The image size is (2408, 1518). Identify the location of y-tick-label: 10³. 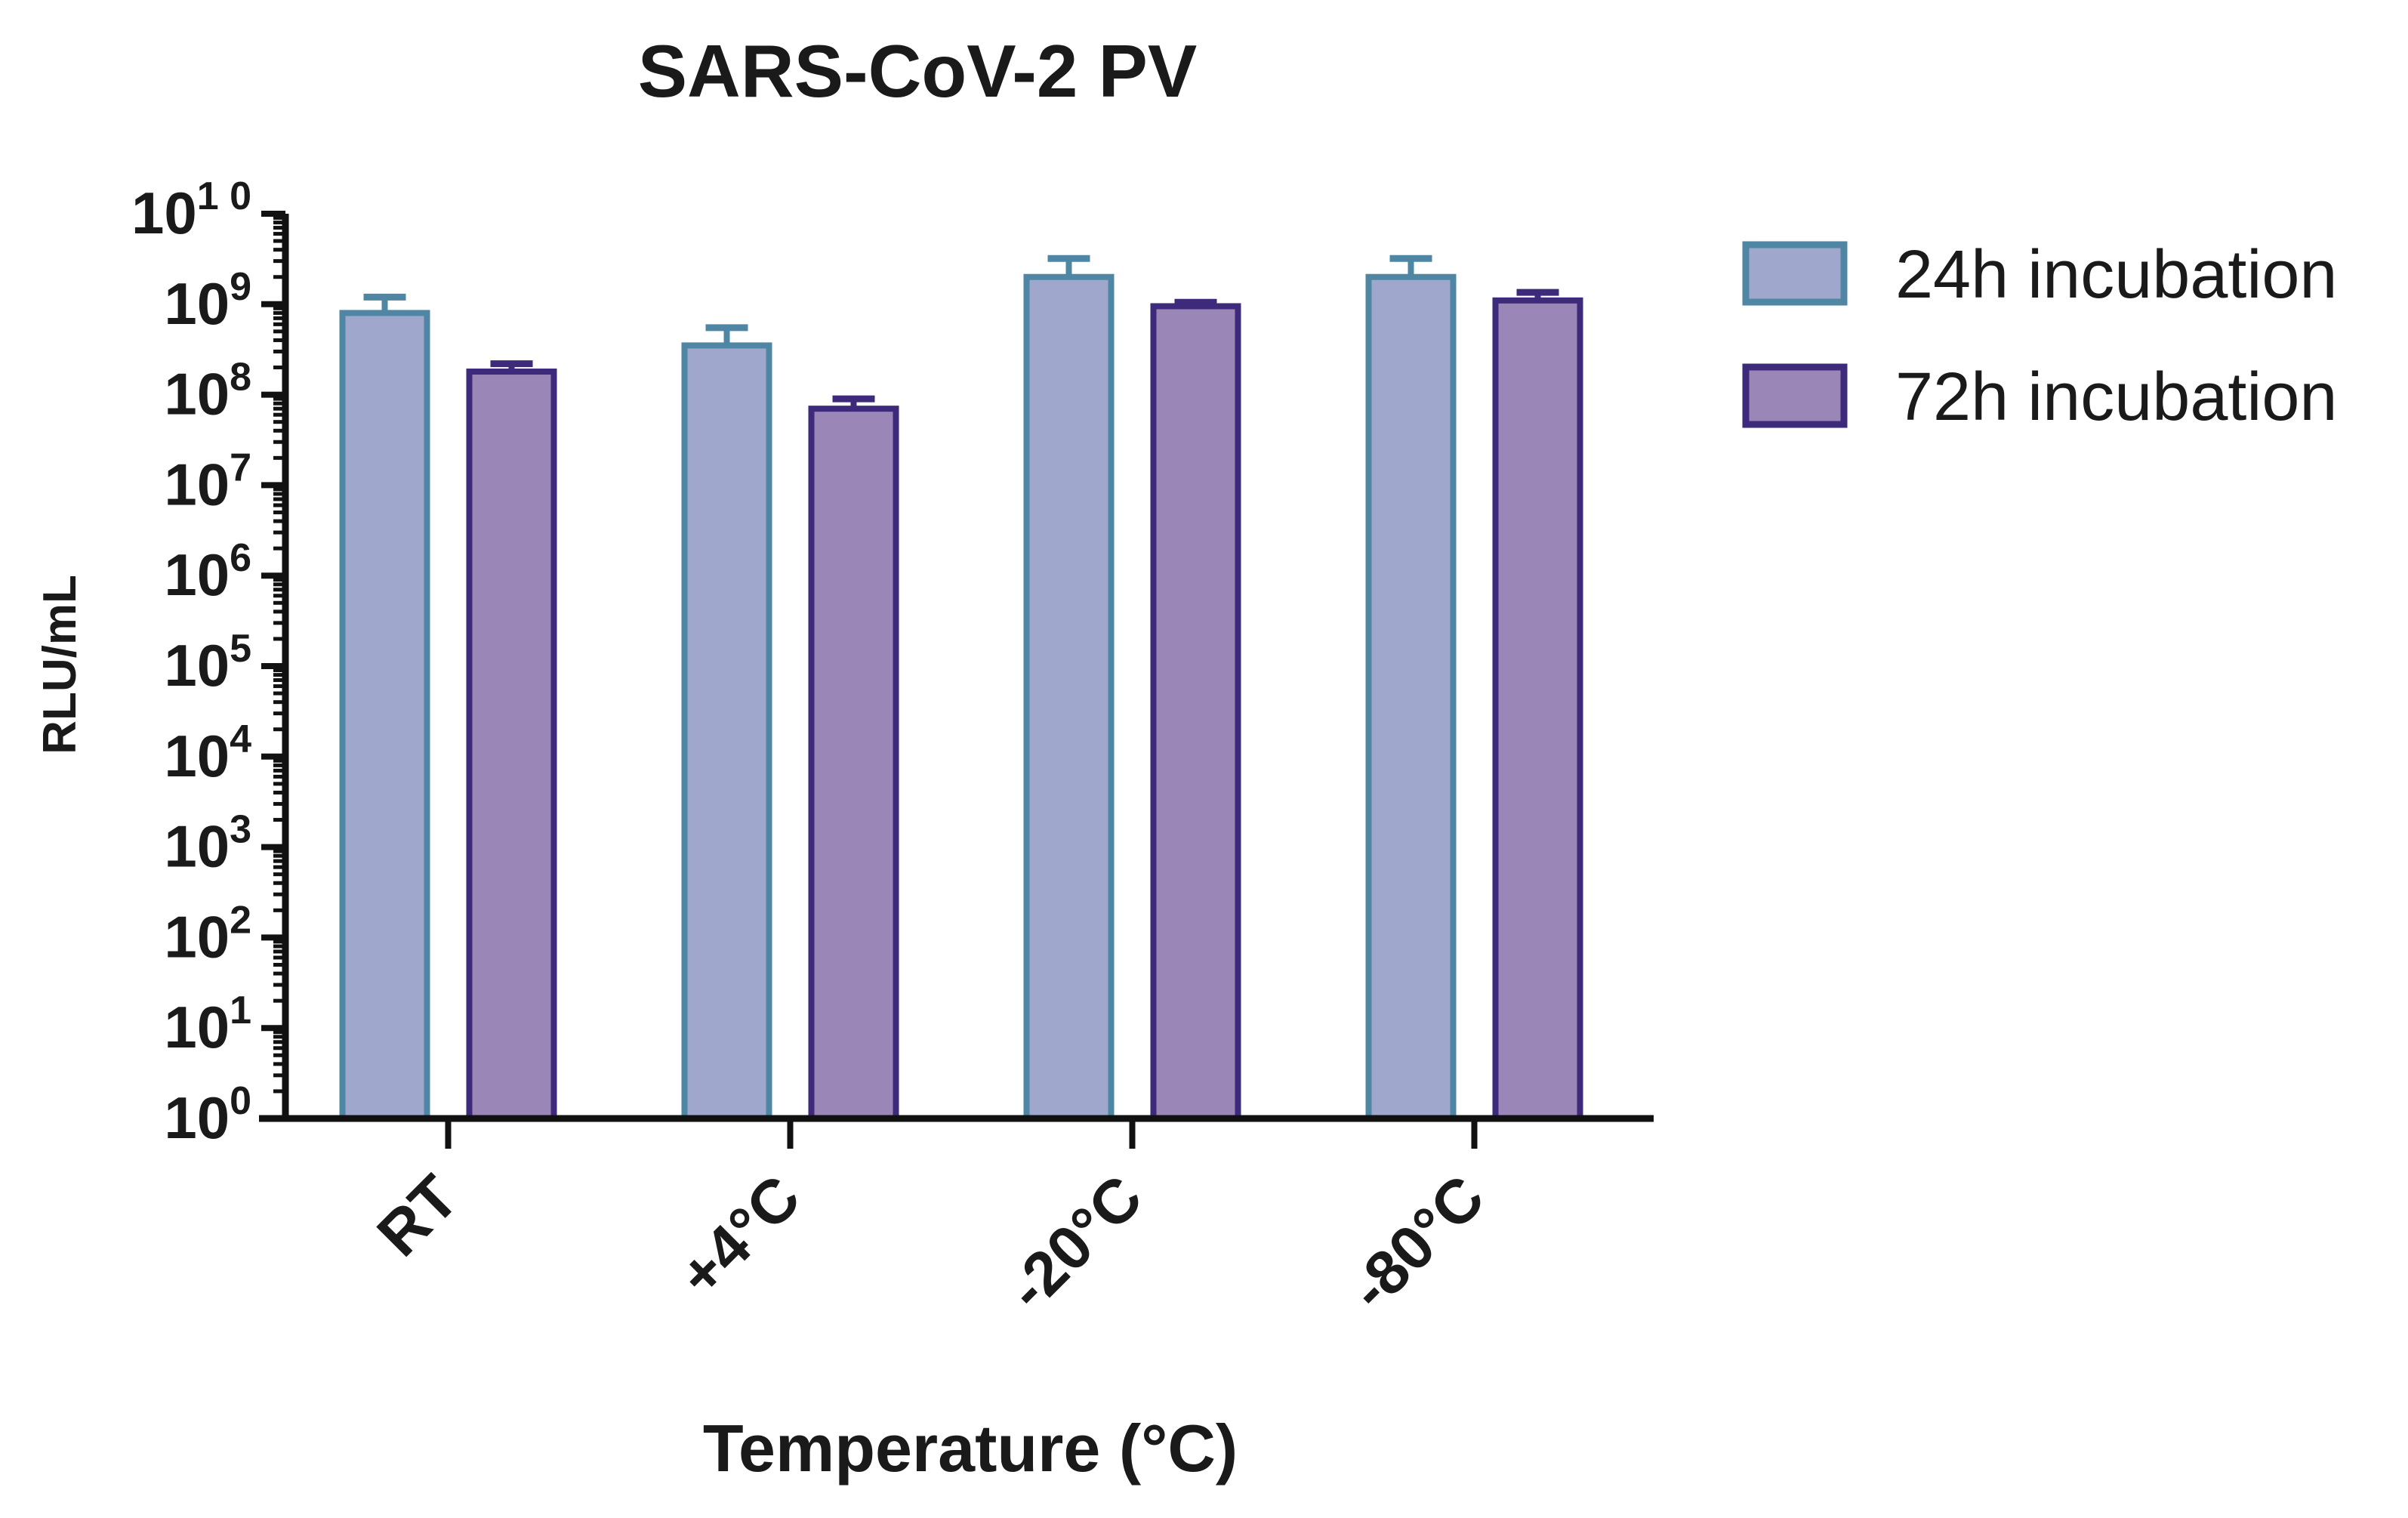
(207, 844).